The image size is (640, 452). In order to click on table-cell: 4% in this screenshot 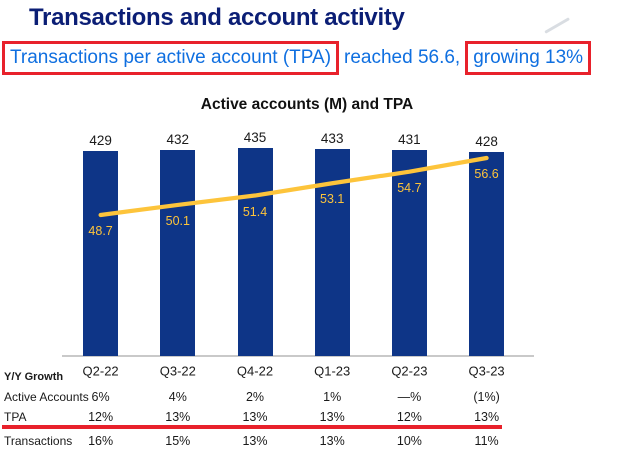, I will do `click(177, 397)`.